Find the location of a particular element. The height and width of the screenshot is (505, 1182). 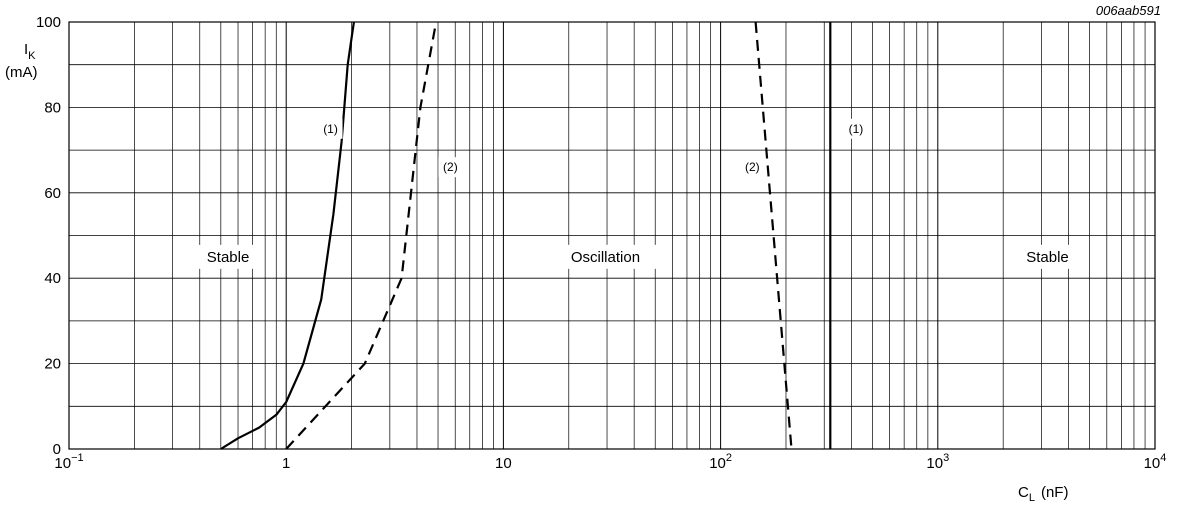

x-tick-label: 10⁻¹ is located at coordinates (68, 462).